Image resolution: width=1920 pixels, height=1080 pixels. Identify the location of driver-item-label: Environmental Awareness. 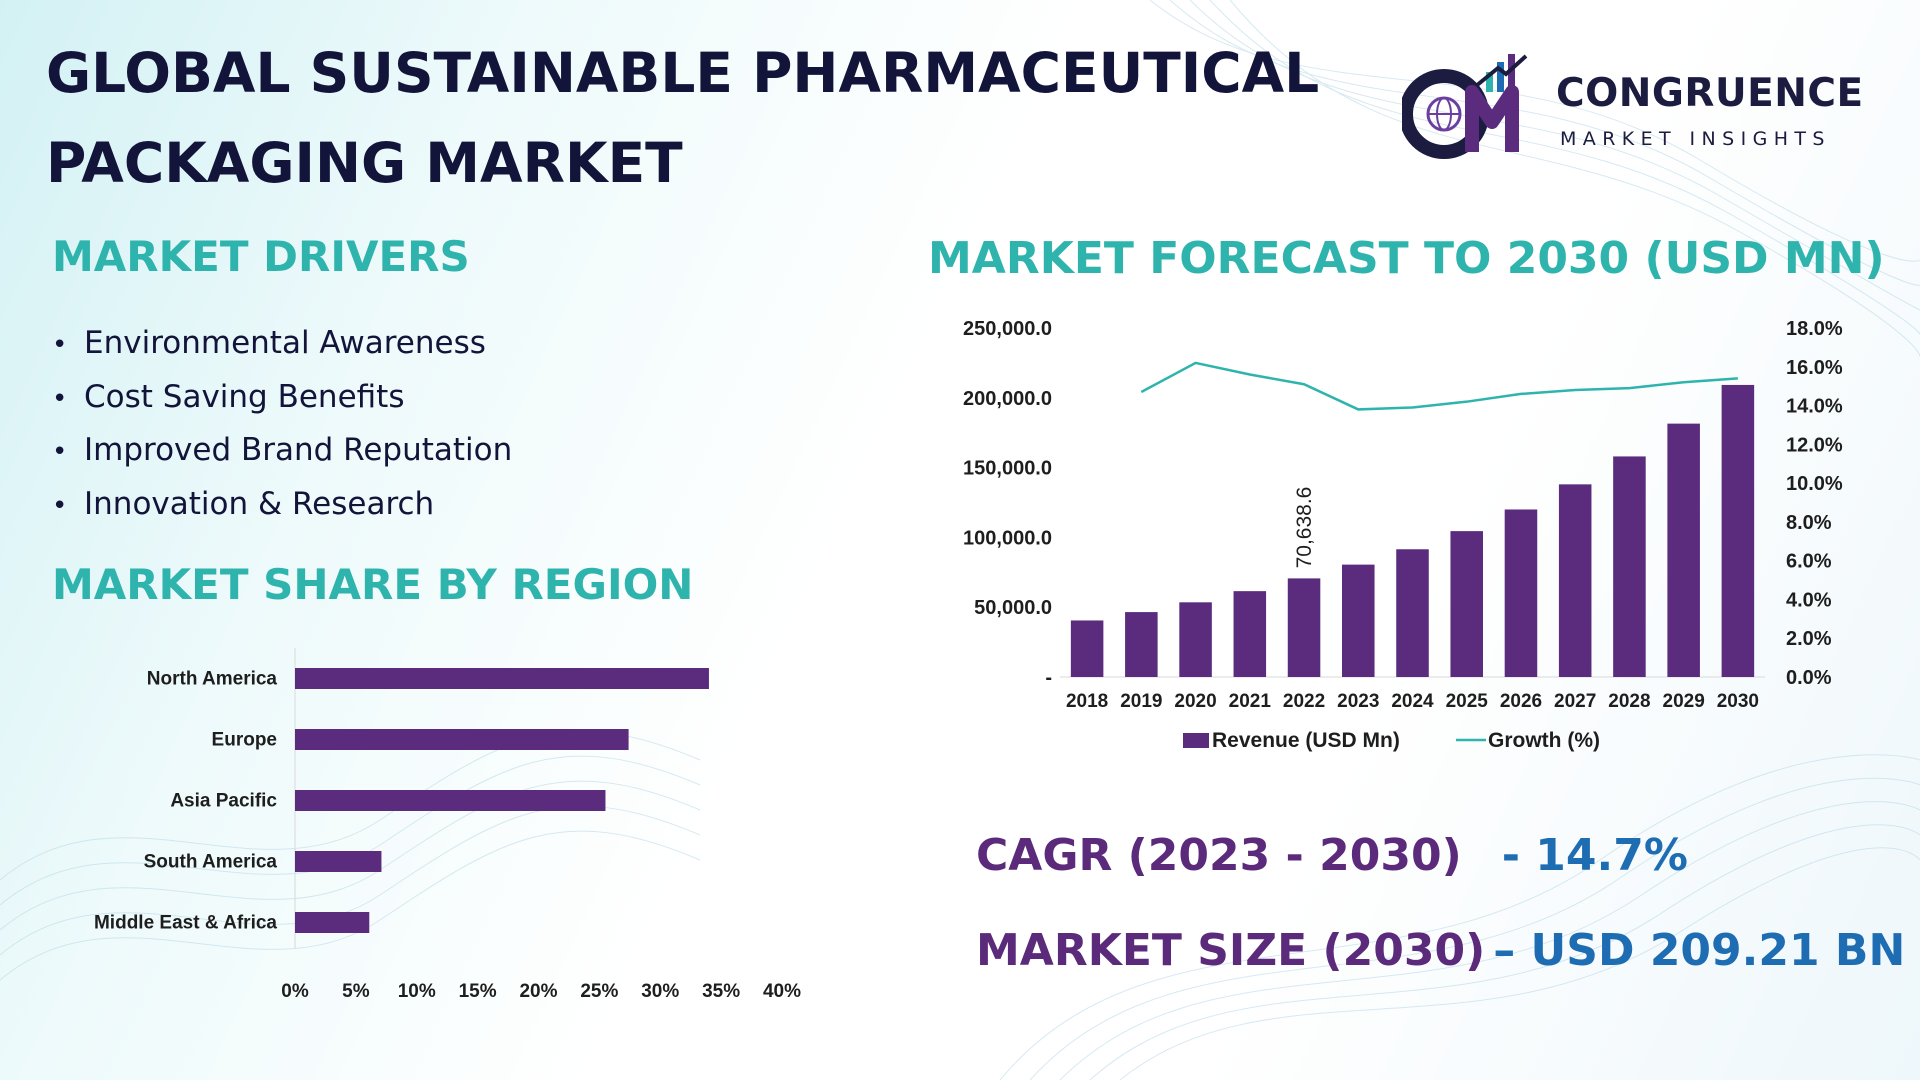
(285, 343).